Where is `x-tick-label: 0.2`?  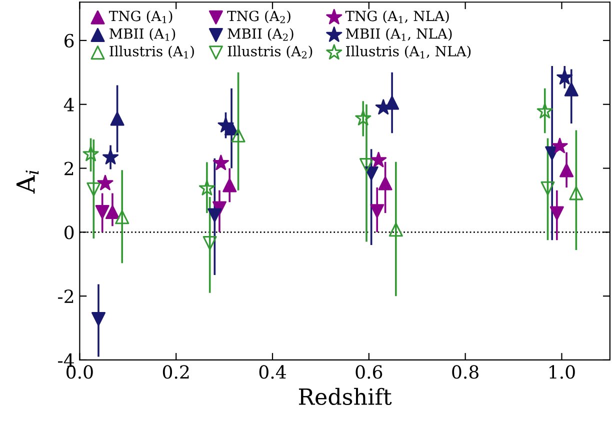 x-tick-label: 0.2 is located at coordinates (175, 372).